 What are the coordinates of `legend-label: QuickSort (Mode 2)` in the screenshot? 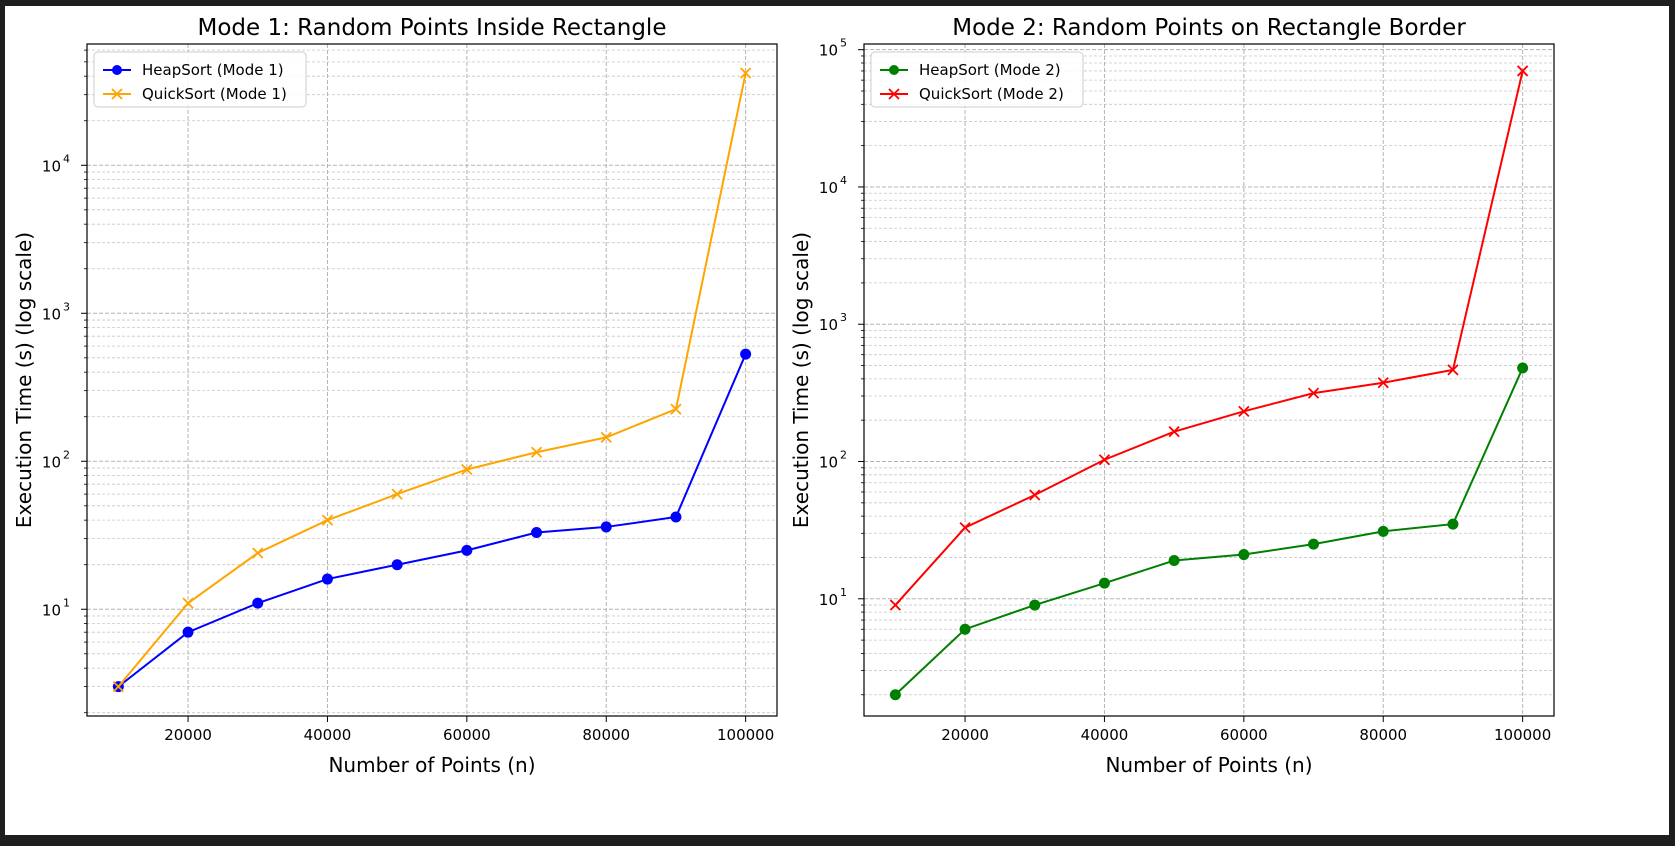 It's located at (991, 94).